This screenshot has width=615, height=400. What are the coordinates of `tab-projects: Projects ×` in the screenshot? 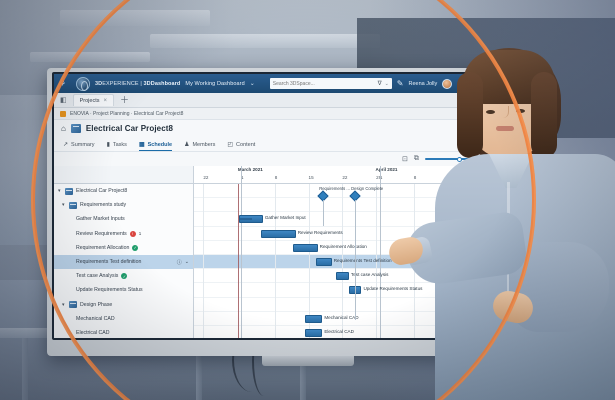 It's located at (93, 100).